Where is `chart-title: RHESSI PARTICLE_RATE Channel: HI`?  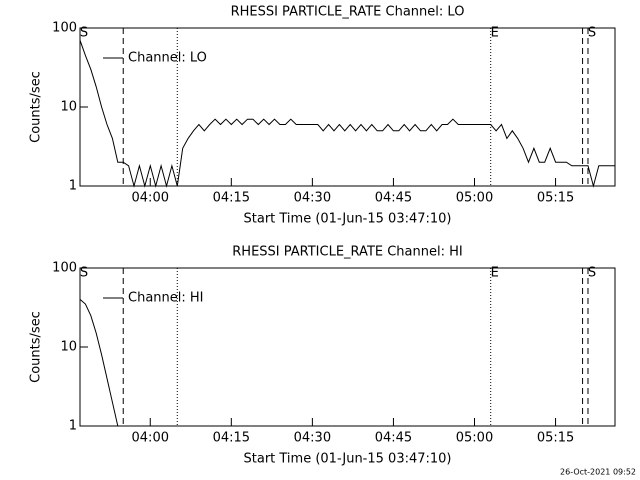
chart-title: RHESSI PARTICLE_RATE Channel: HI is located at coordinates (347, 252).